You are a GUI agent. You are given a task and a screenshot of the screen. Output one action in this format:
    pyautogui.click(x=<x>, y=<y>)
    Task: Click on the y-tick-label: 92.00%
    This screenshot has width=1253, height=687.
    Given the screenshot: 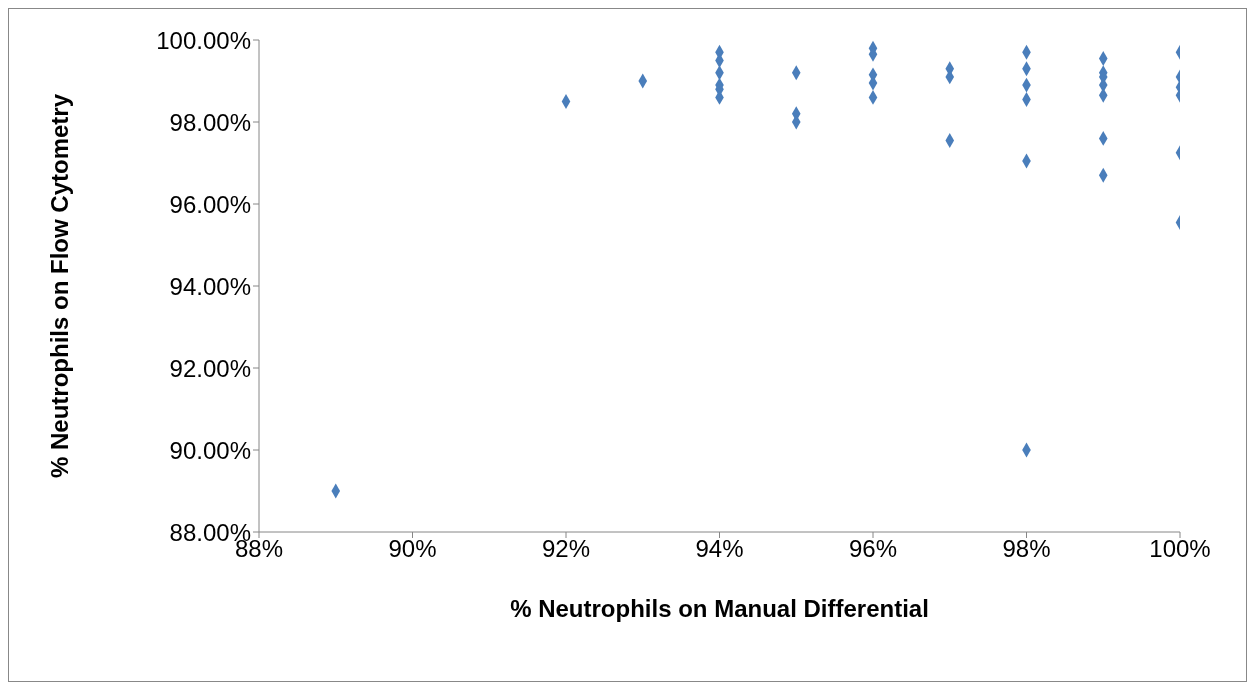 What is the action you would take?
    pyautogui.click(x=210, y=368)
    